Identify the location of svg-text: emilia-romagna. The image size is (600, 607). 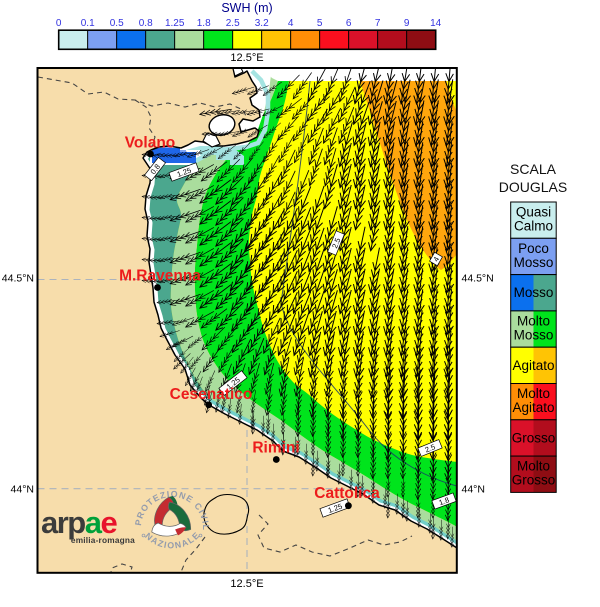
(103, 540).